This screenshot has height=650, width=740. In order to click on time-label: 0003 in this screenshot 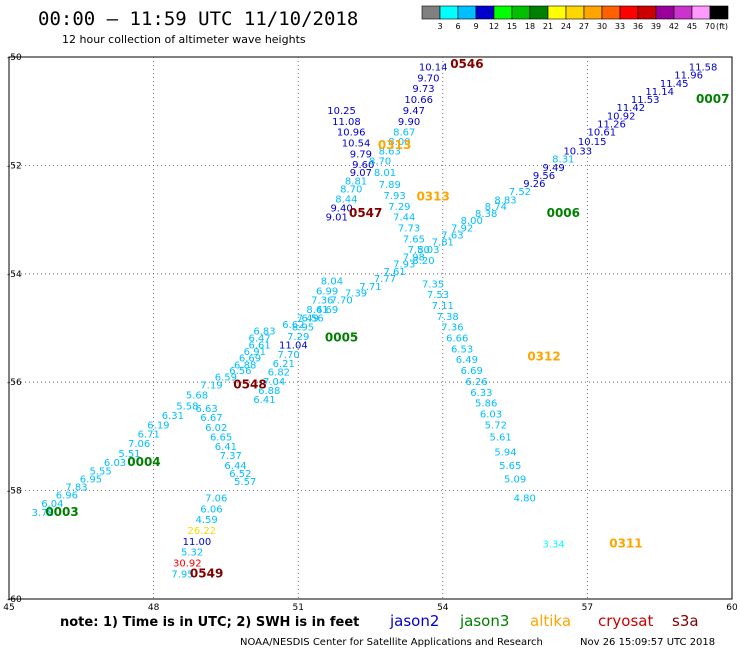, I will do `click(61, 512)`.